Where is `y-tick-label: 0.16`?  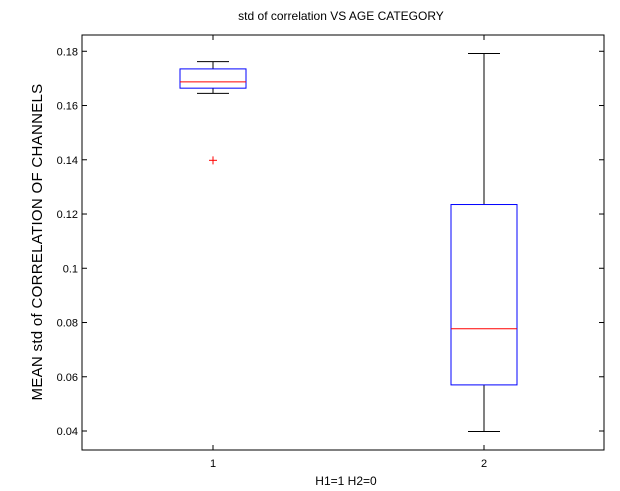
y-tick-label: 0.16 is located at coordinates (67, 107).